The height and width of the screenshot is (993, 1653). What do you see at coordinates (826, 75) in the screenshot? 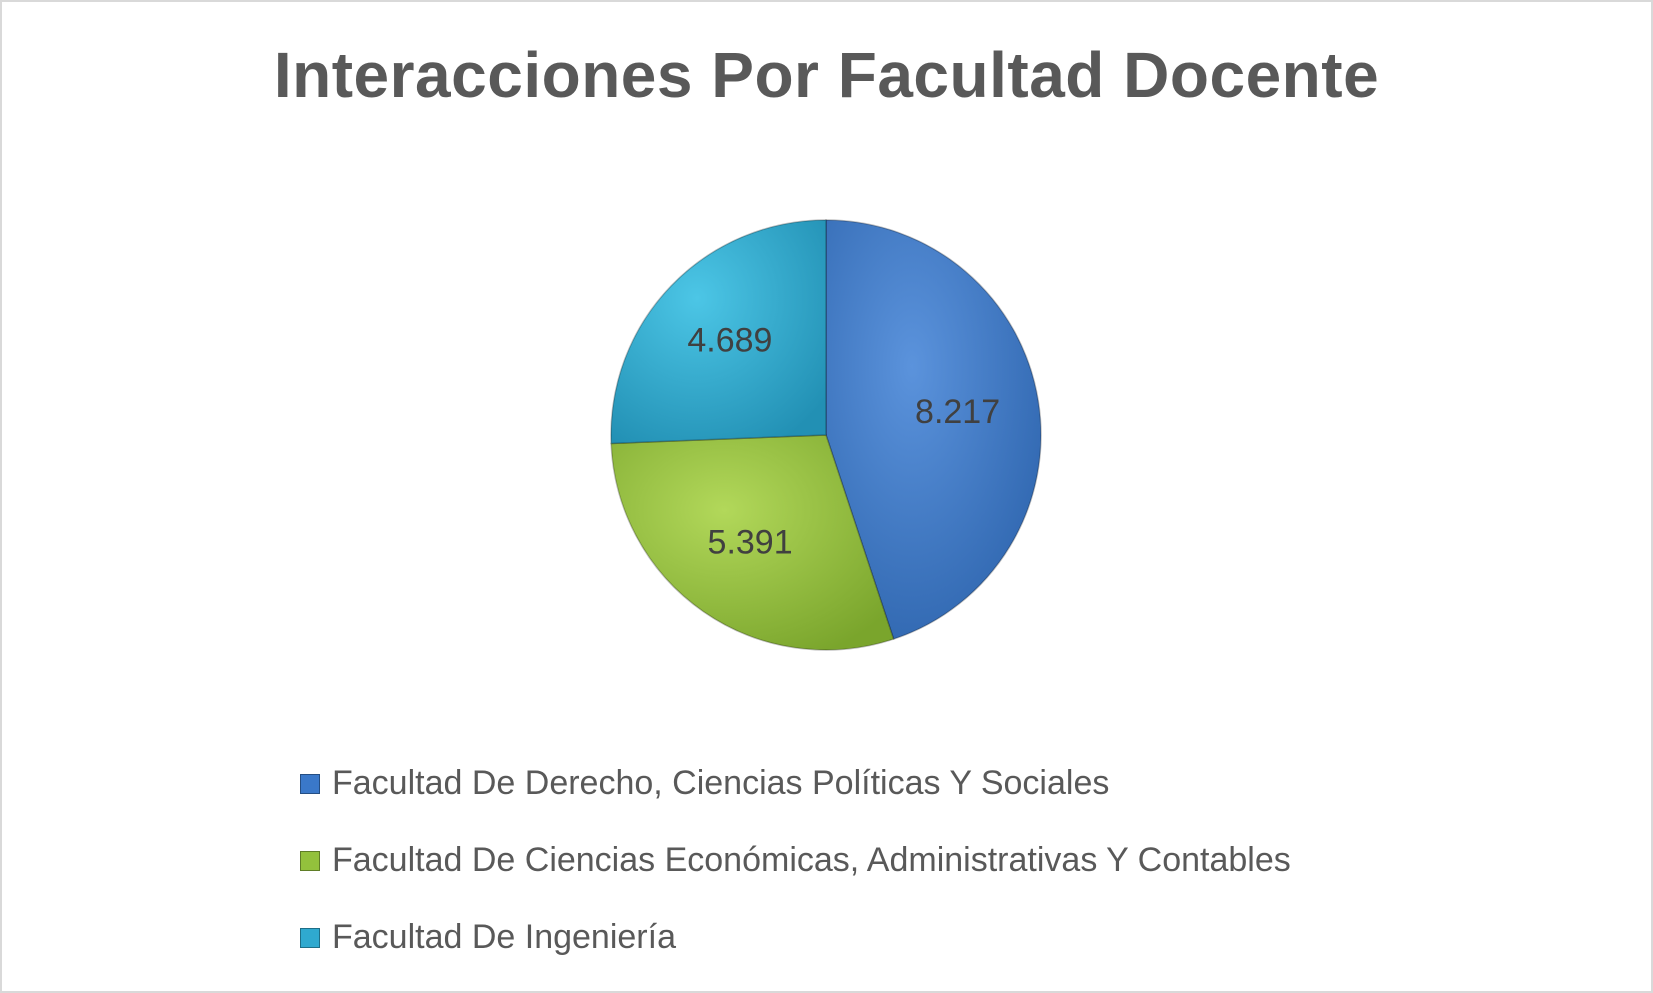
I see `chart-title: Interacciones Por Facultad Docente` at bounding box center [826, 75].